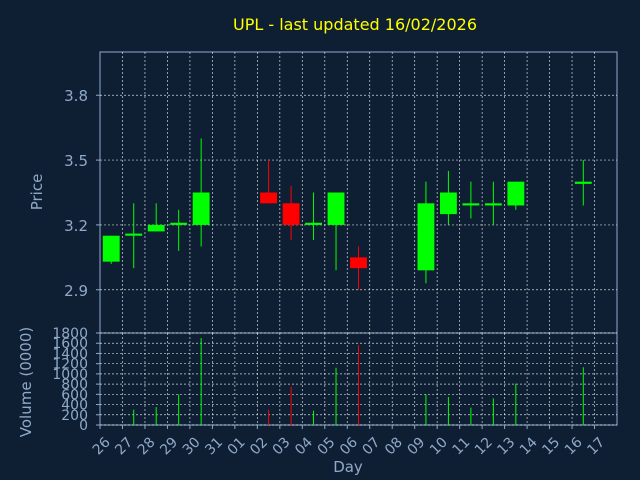 The height and width of the screenshot is (480, 640). Describe the element at coordinates (70, 375) in the screenshot. I see `volume-tick-label: 1000` at that location.